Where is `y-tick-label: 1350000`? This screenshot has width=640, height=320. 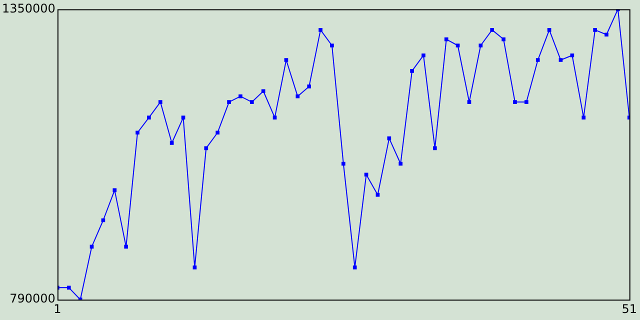
y-tick-label: 1350000 is located at coordinates (29, 8).